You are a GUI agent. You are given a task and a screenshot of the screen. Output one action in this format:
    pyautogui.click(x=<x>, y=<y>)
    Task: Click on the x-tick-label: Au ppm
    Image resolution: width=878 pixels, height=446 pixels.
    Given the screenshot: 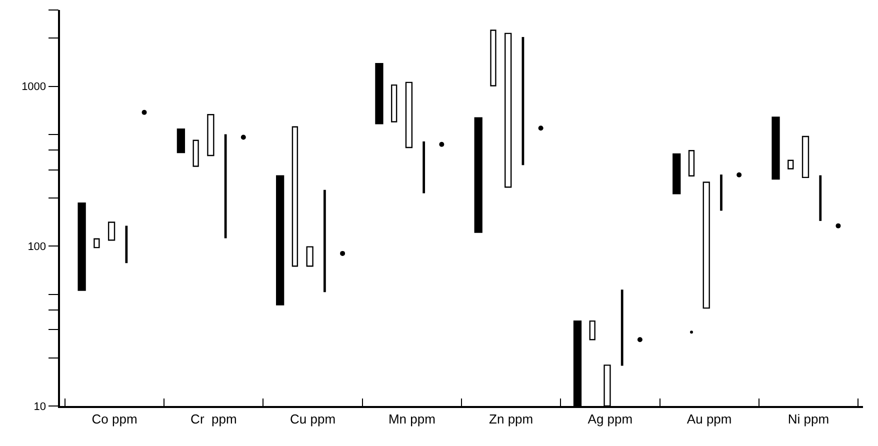 What is the action you would take?
    pyautogui.click(x=709, y=418)
    